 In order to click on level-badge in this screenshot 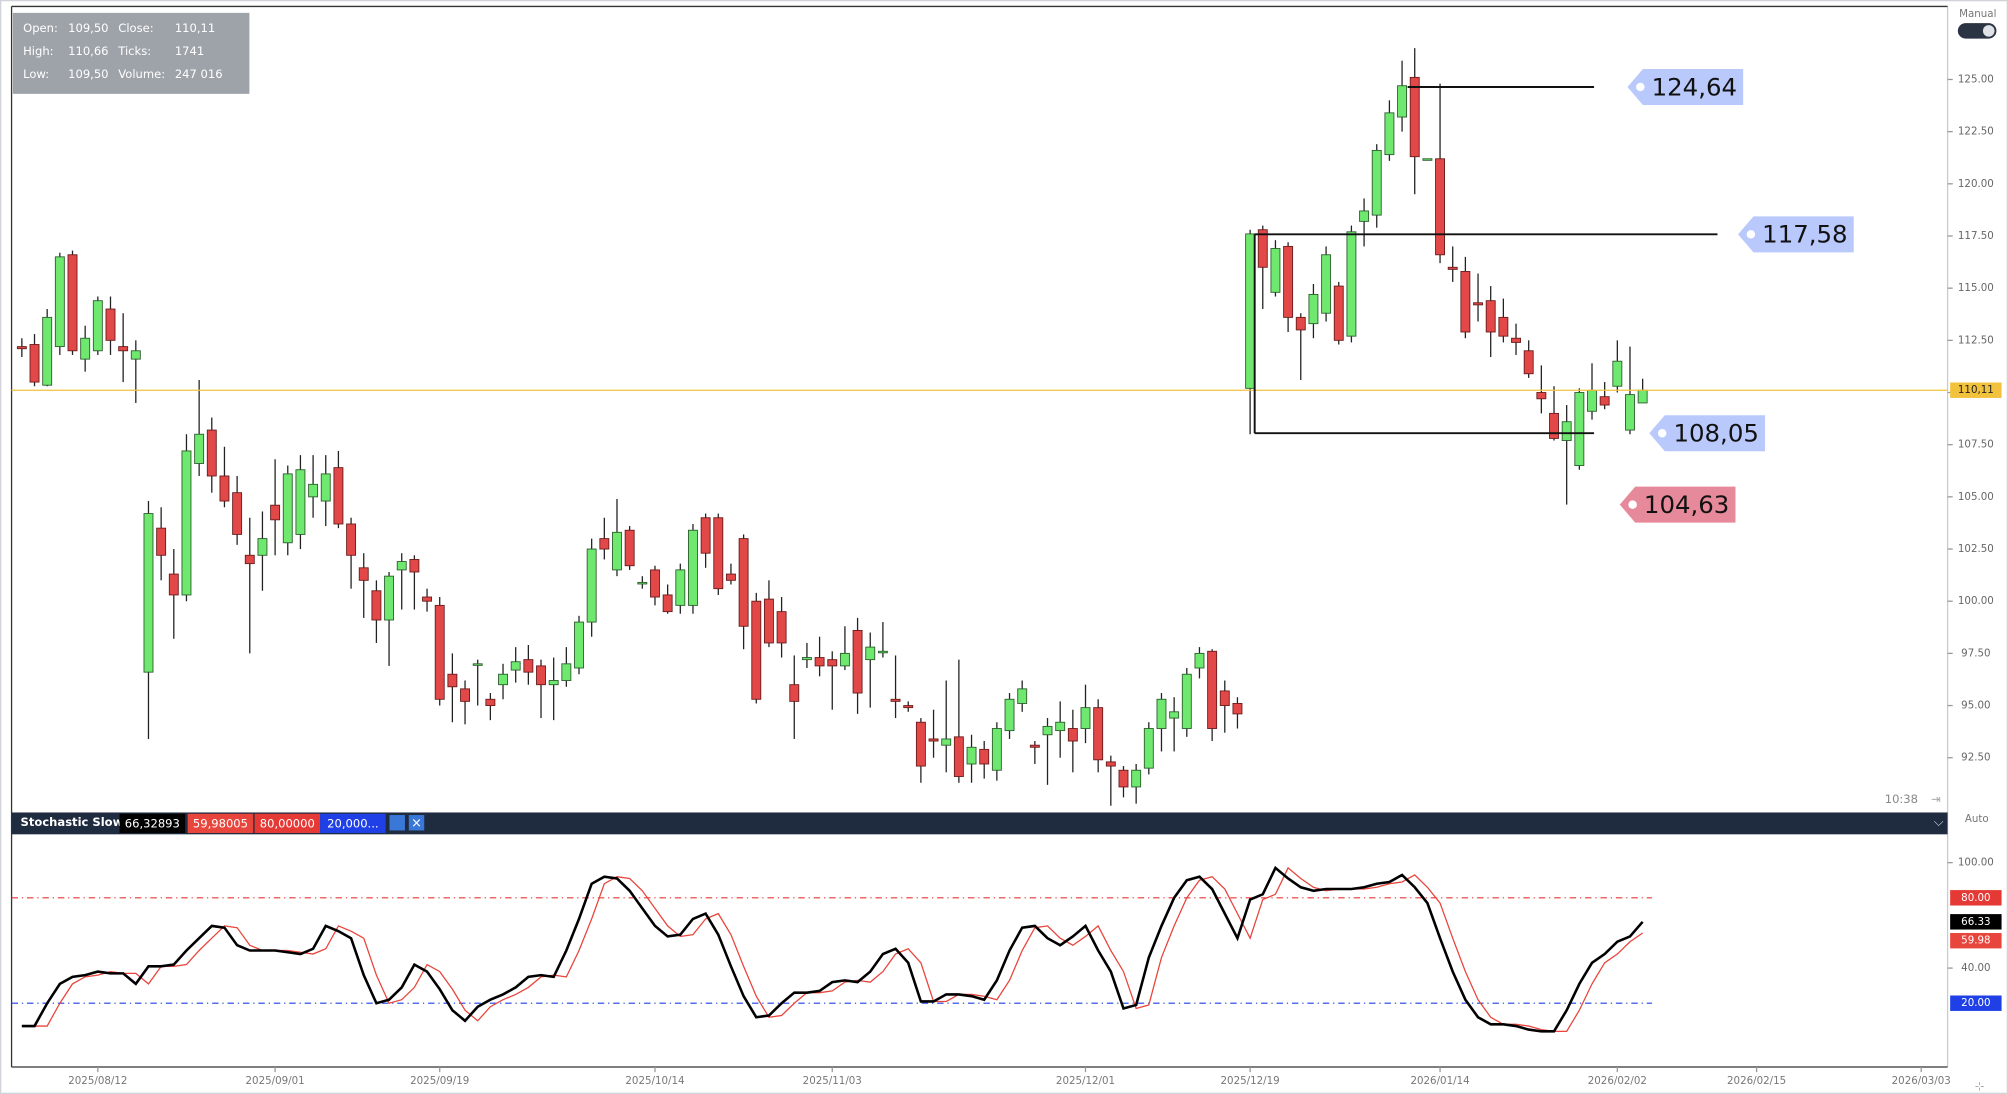, I will do `click(1976, 898)`.